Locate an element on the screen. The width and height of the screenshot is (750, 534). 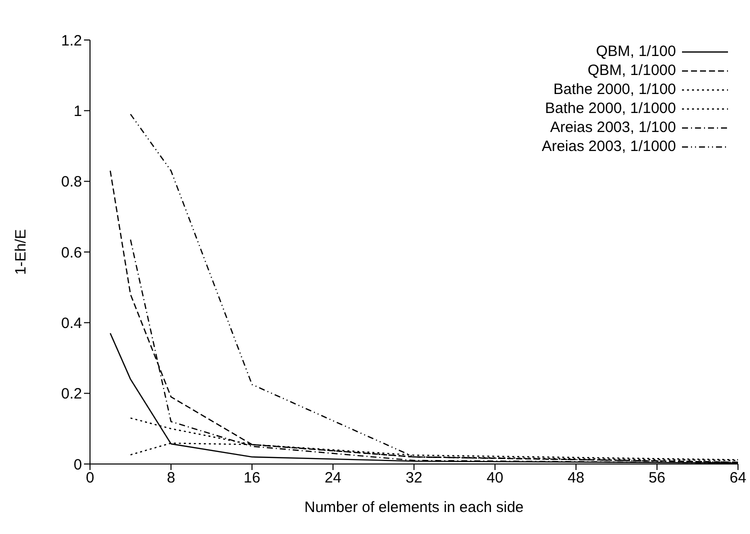
y-tick-label: 0.4 is located at coordinates (71, 323).